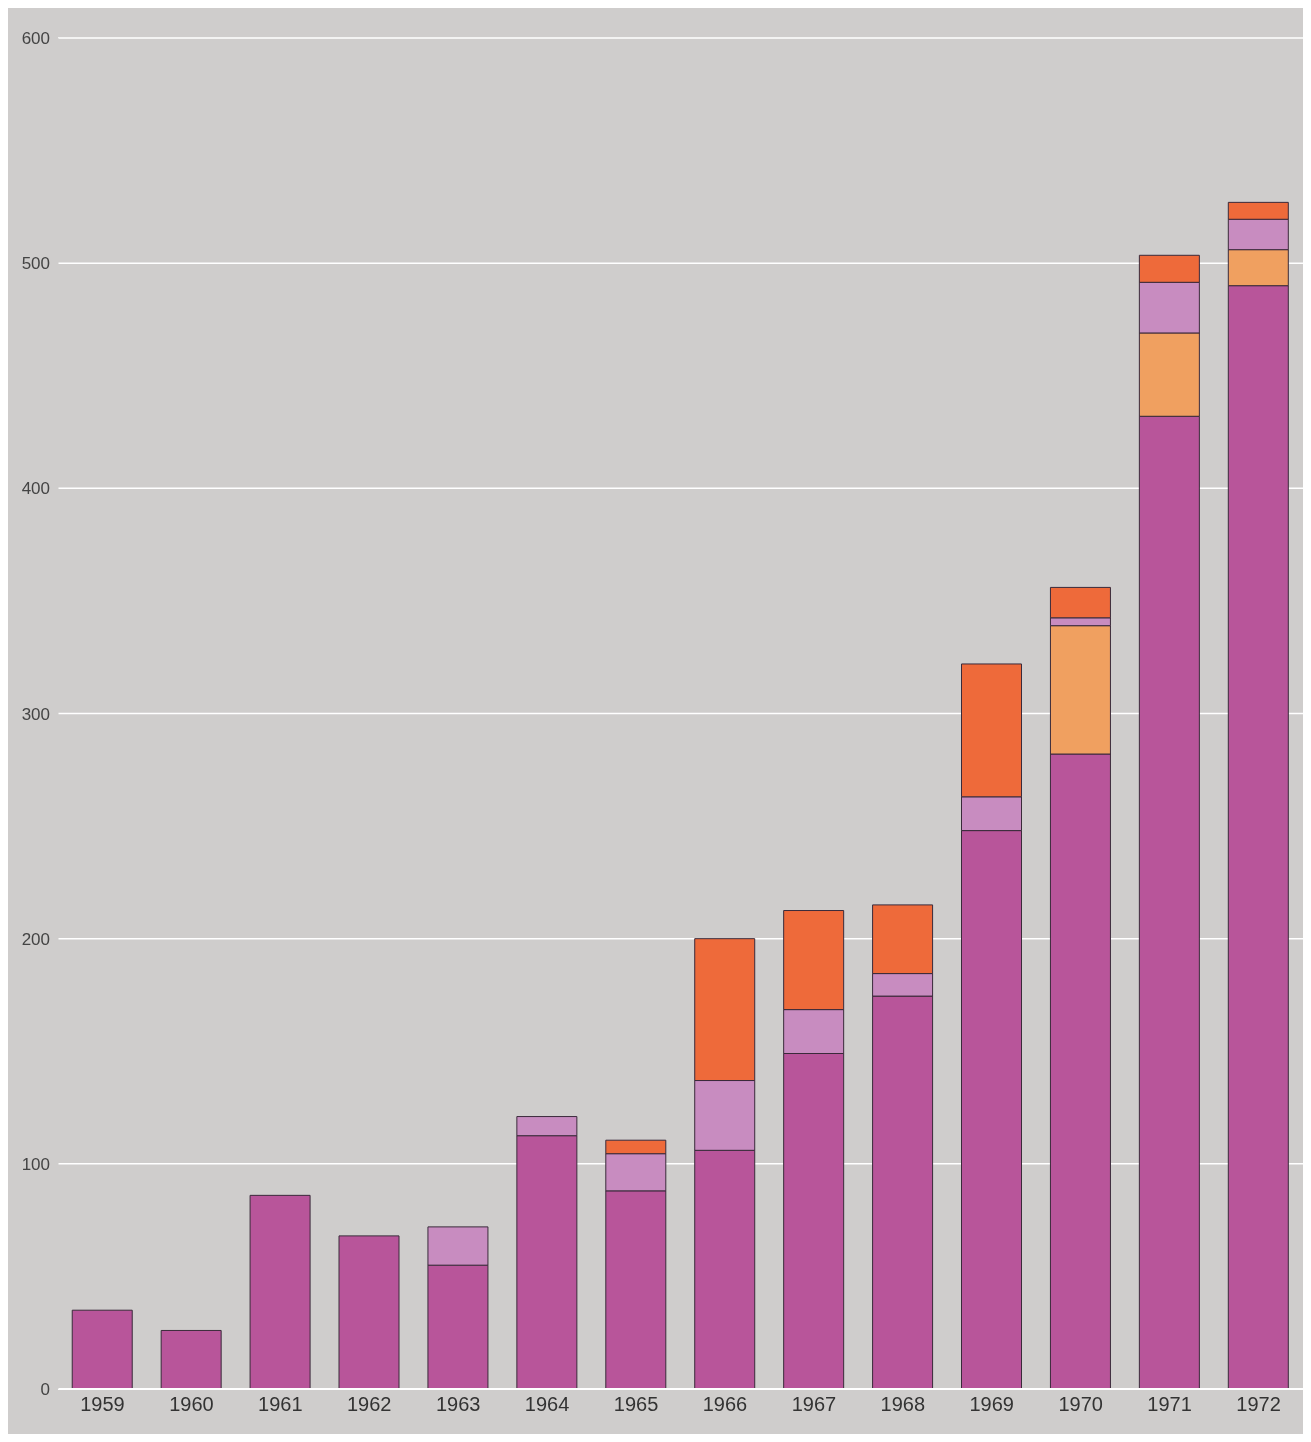 The width and height of the screenshot is (1311, 1442). Describe the element at coordinates (35, 39) in the screenshot. I see `y-tick-label: 600` at that location.